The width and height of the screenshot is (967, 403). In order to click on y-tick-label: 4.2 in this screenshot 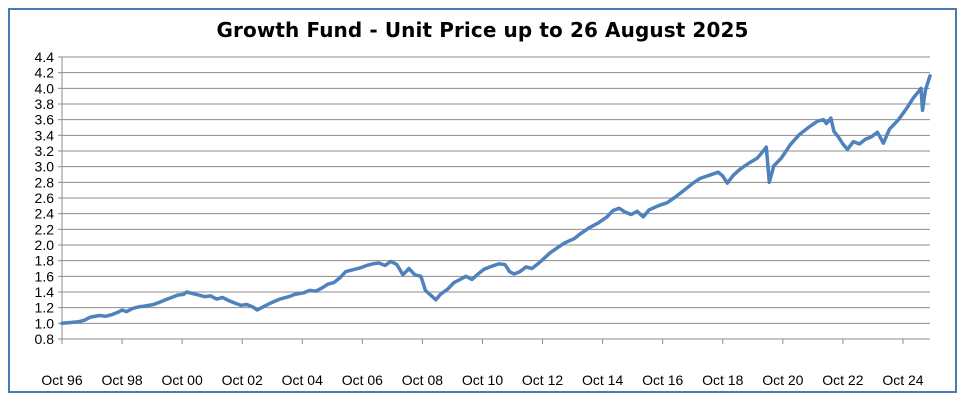, I will do `click(45, 73)`.